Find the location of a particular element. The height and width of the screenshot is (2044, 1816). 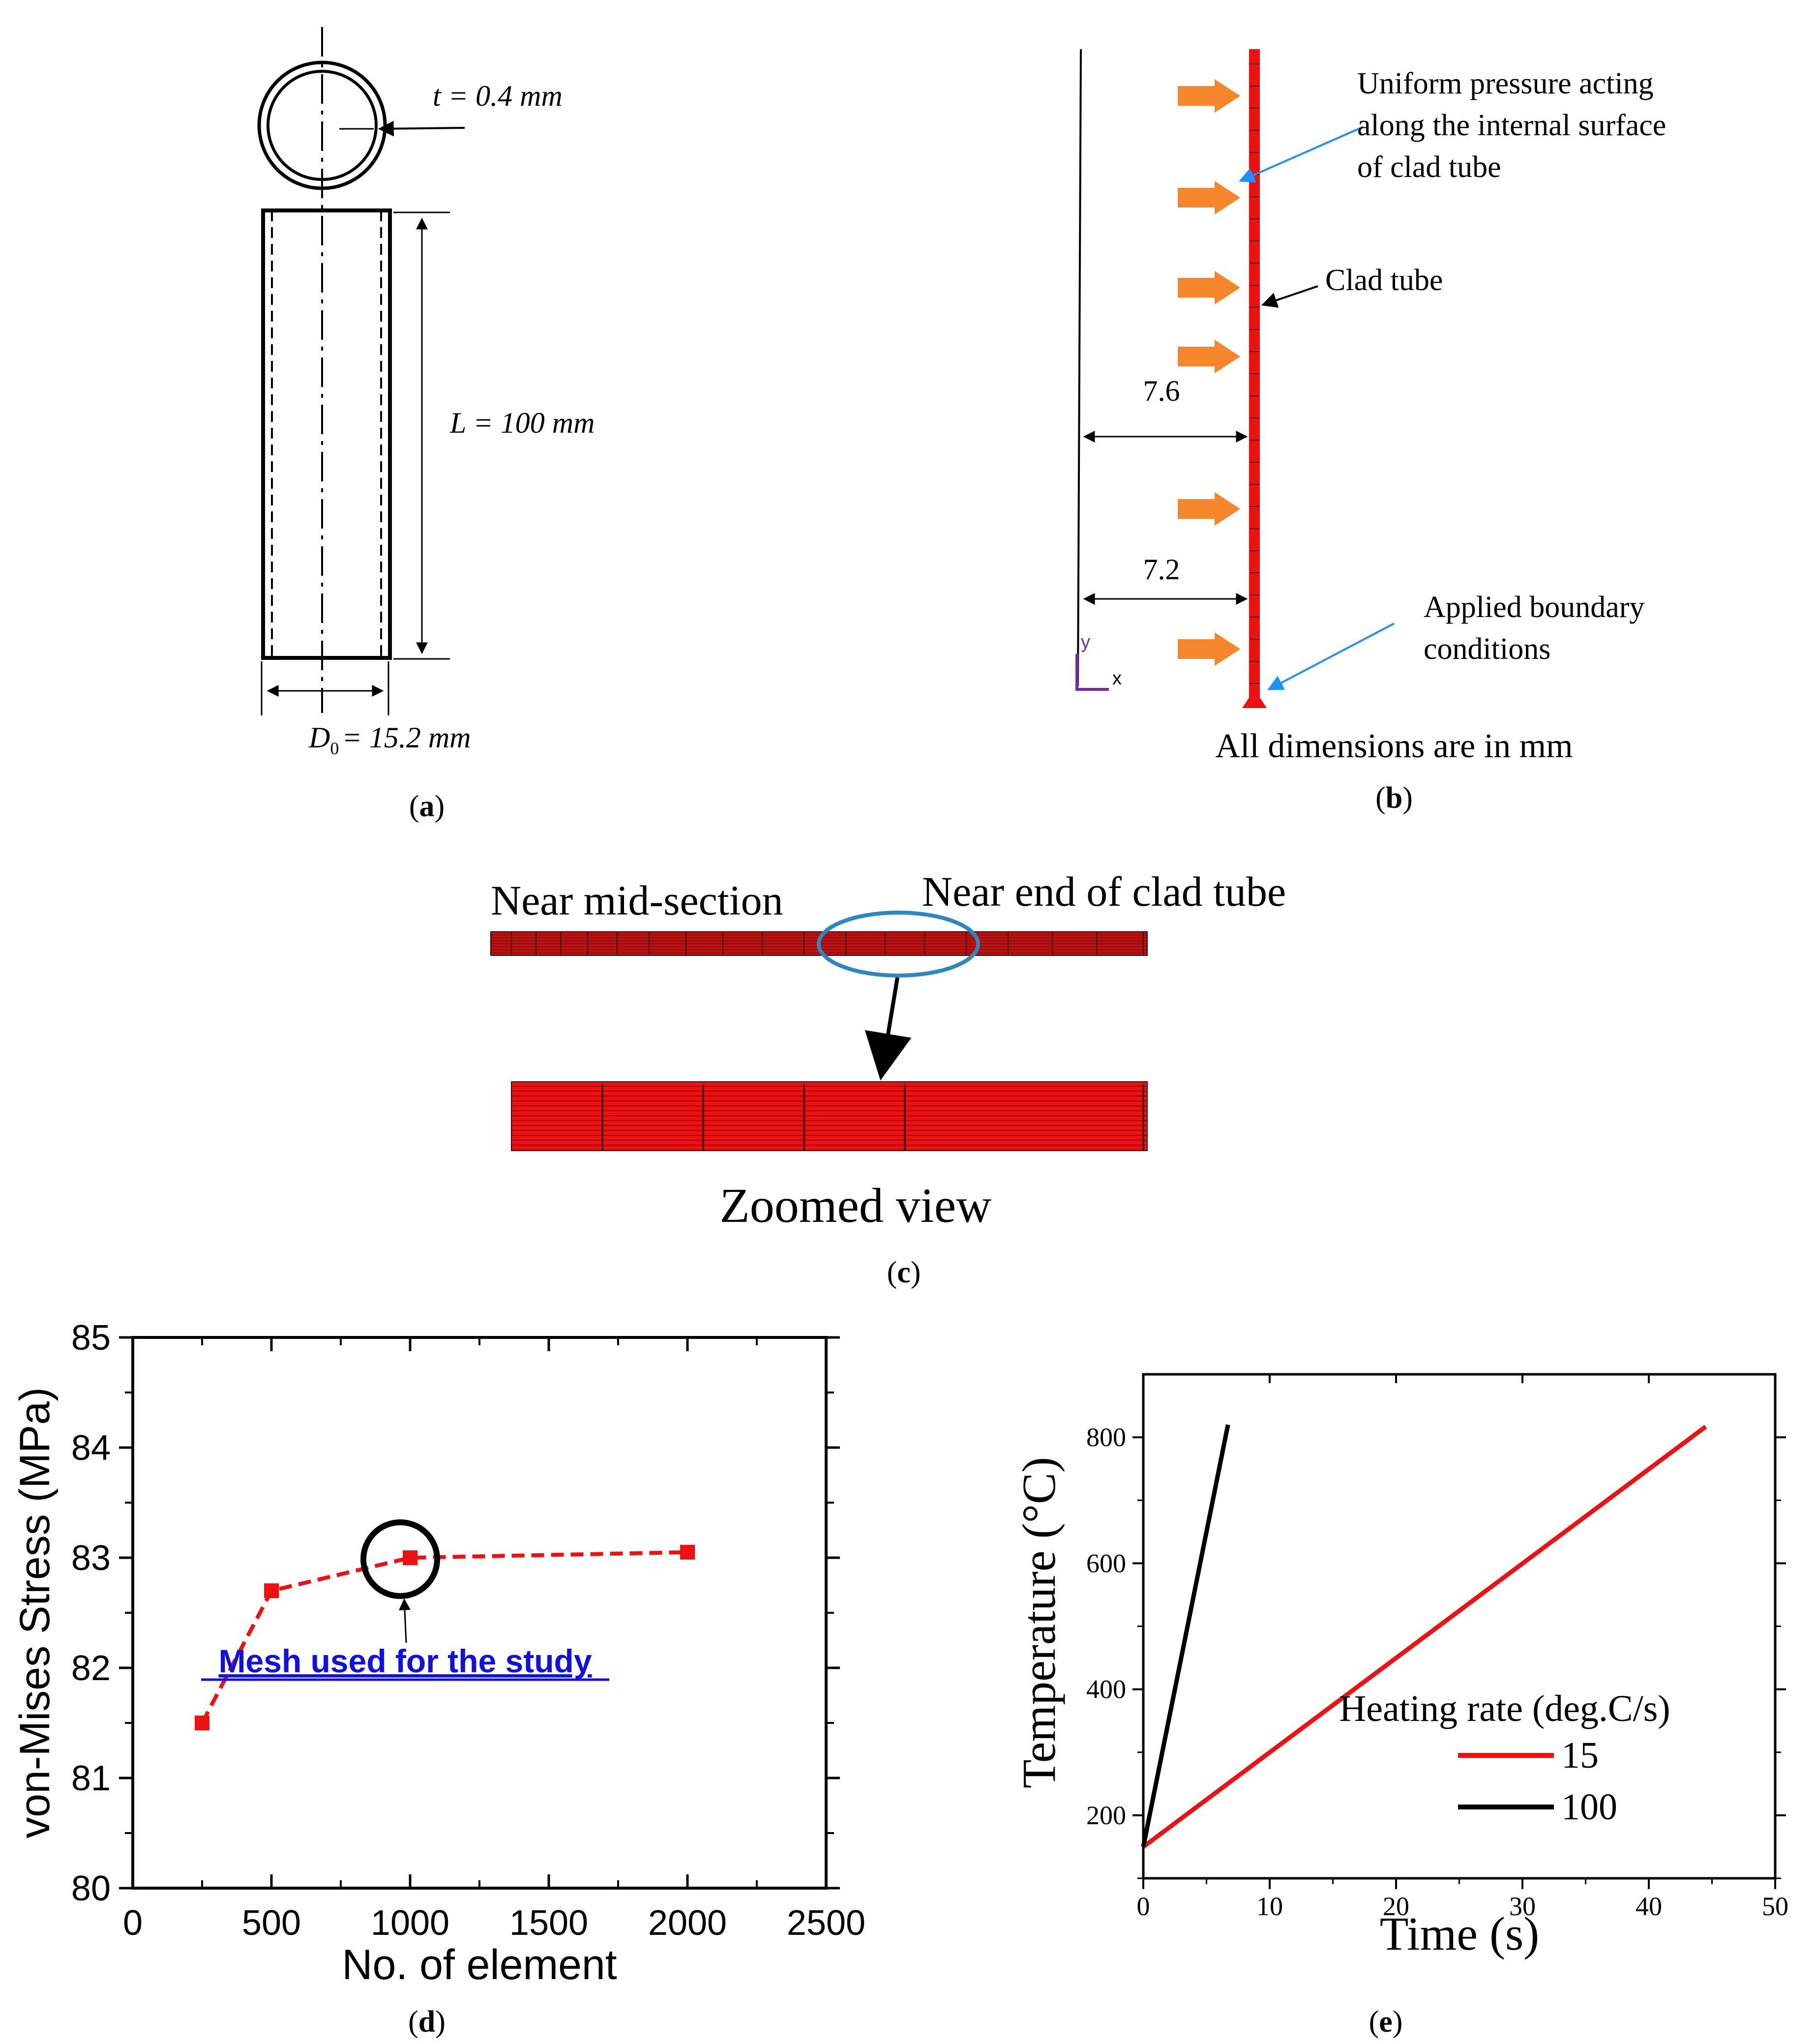

dimension-outer-label: 7.6 is located at coordinates (1161, 391).